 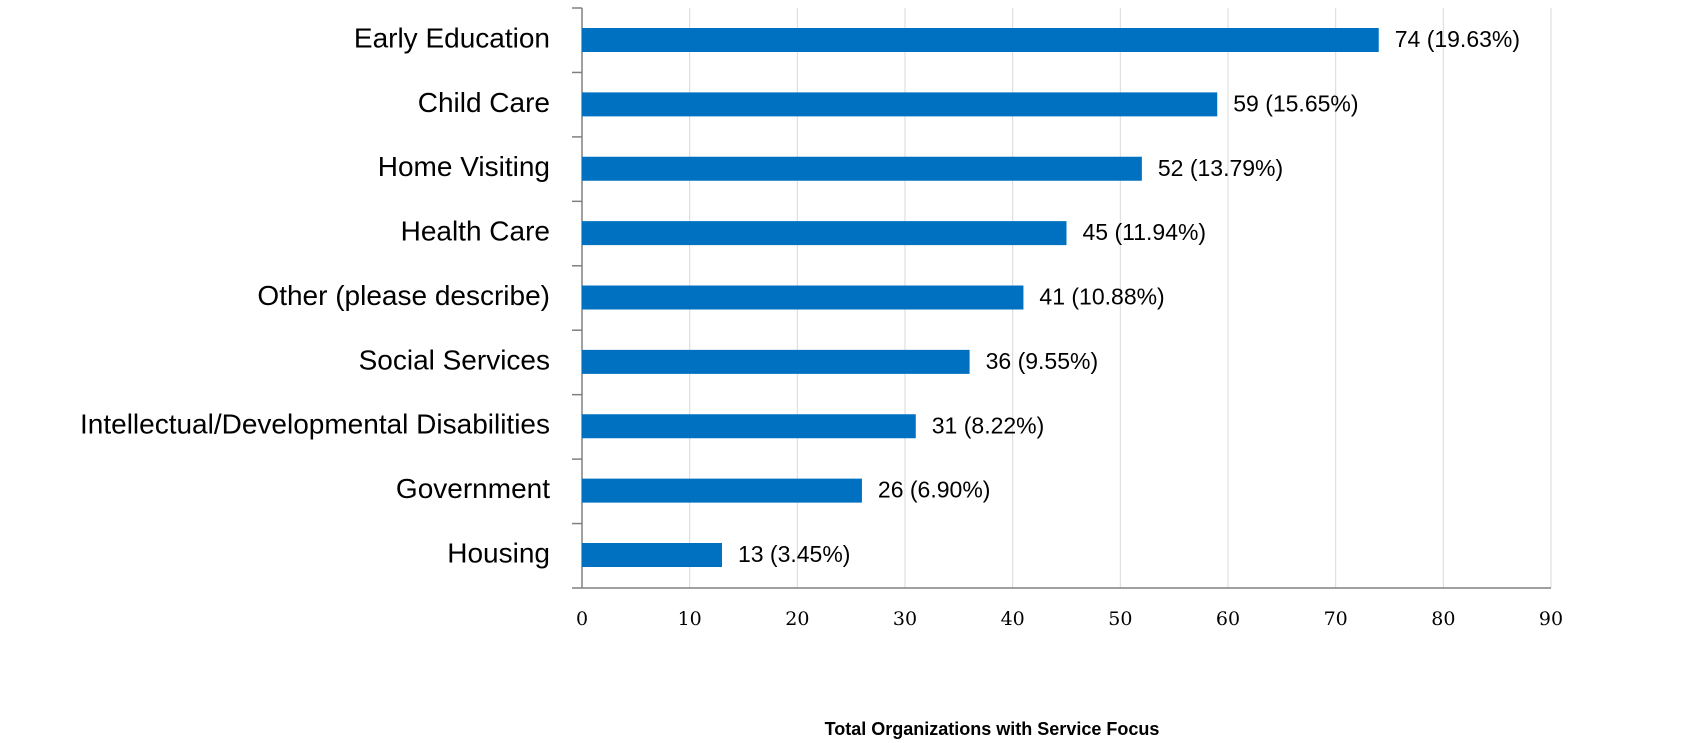 I want to click on value-label: 74 (19.63%), so click(x=1457, y=39).